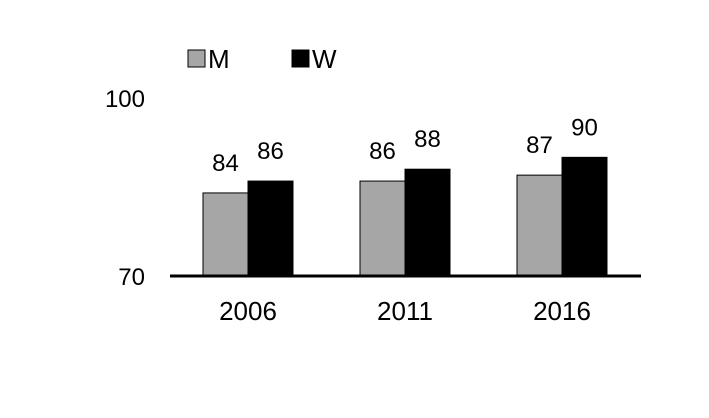 Image resolution: width=709 pixels, height=418 pixels. What do you see at coordinates (248, 311) in the screenshot?
I see `x-category-label-2006: 2006` at bounding box center [248, 311].